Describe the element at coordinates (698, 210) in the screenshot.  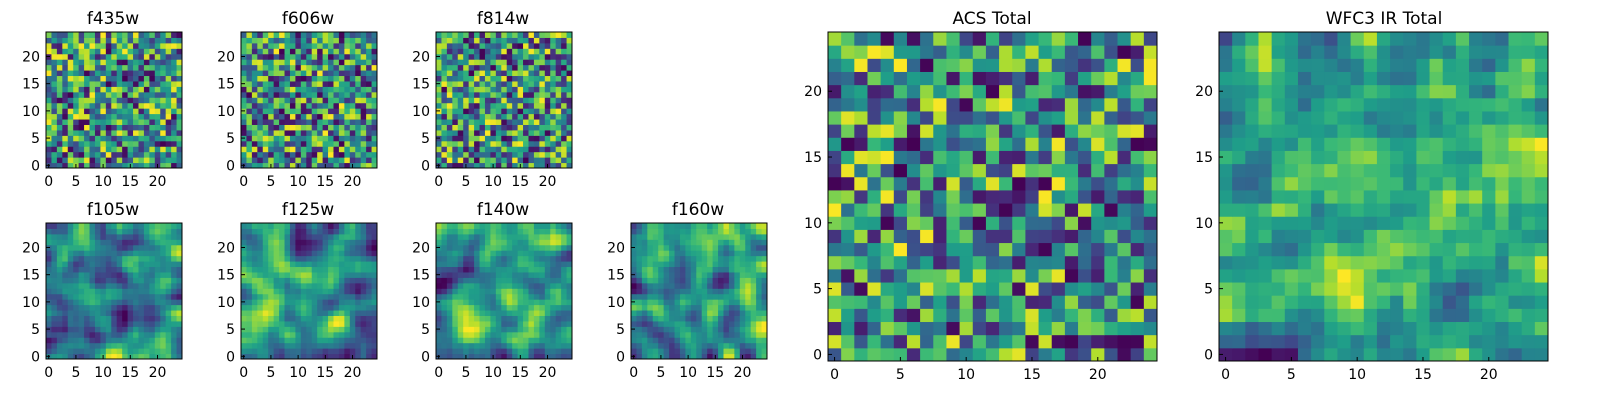
I see `panel-title: f160w` at that location.